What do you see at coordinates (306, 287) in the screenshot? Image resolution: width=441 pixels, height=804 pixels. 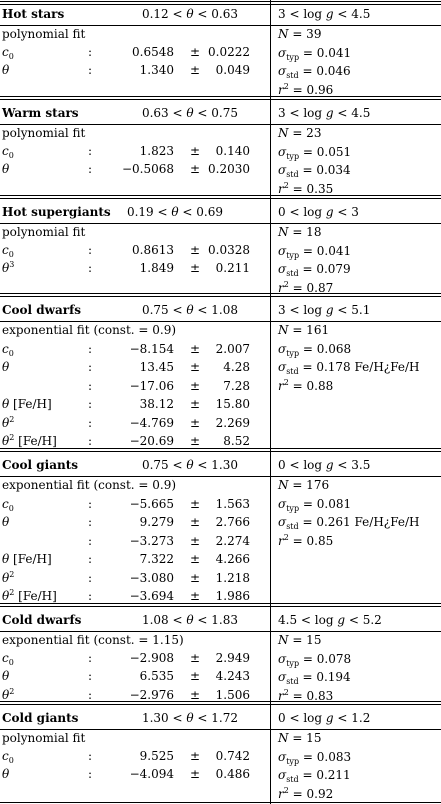 I see `stat-line: r2 = 0.87` at bounding box center [306, 287].